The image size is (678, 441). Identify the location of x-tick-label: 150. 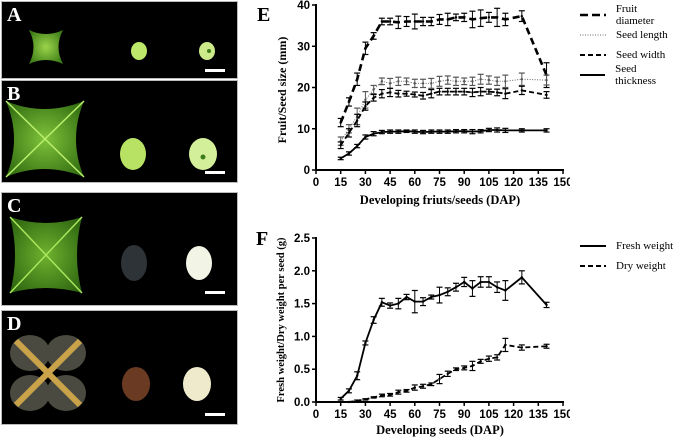
(561, 183).